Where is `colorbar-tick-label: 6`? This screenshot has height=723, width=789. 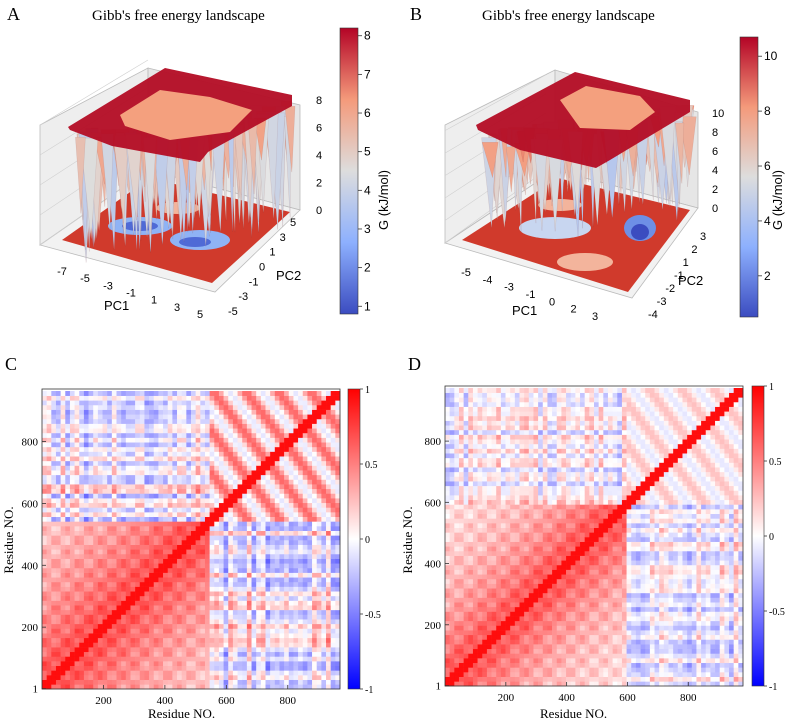 colorbar-tick-label: 6 is located at coordinates (367, 113).